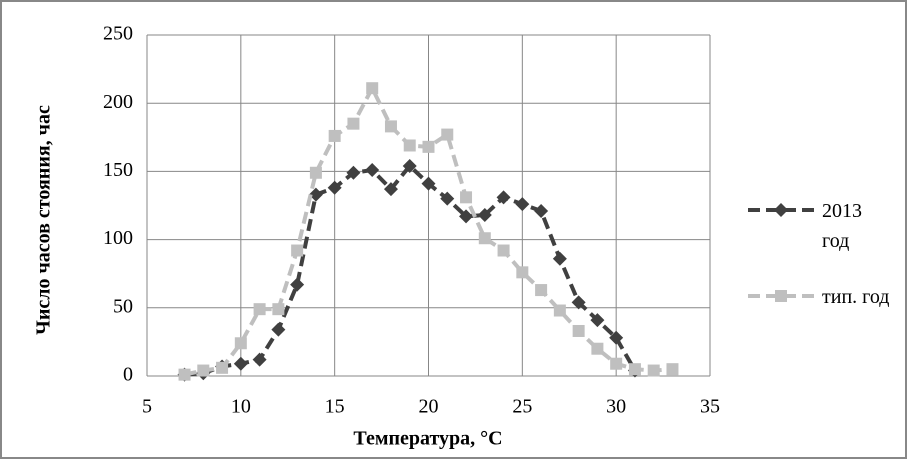  Describe the element at coordinates (429, 407) in the screenshot. I see `x-tick-label: 20` at that location.